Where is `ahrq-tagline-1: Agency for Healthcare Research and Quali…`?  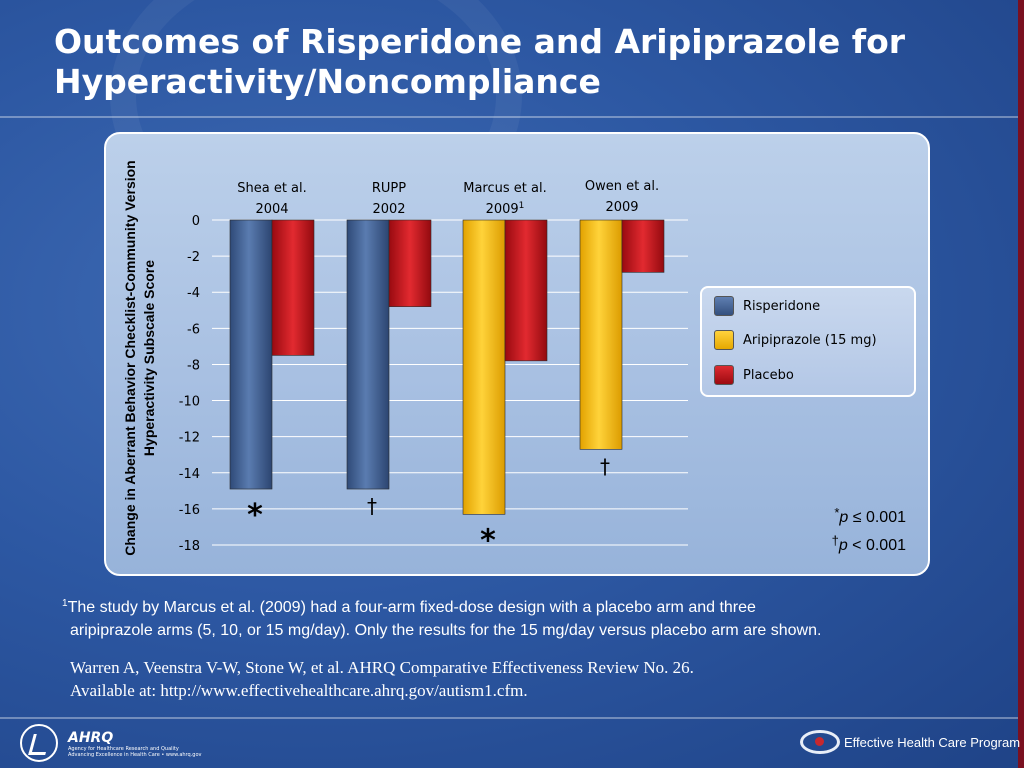
ahrq-tagline-1: Agency for Healthcare Research and Quali… is located at coordinates (123, 749).